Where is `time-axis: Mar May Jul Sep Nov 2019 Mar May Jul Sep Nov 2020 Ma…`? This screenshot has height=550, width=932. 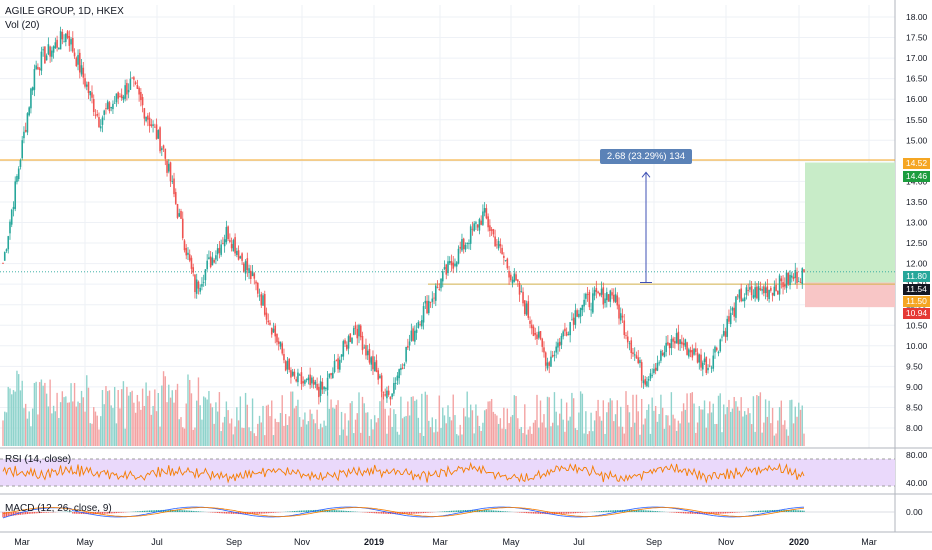 time-axis: Mar May Jul Sep Nov 2019 Mar May Jul Sep Nov 2020 Ma… is located at coordinates (445, 542).